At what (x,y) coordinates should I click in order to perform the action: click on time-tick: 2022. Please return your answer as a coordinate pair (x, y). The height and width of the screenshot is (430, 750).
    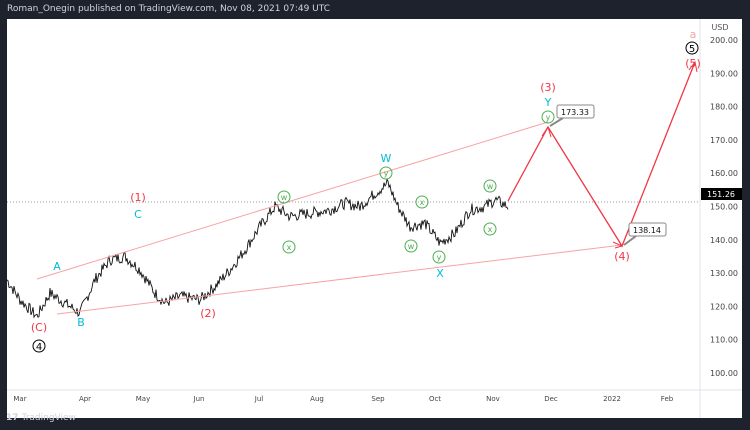
    Looking at the image, I should click on (612, 399).